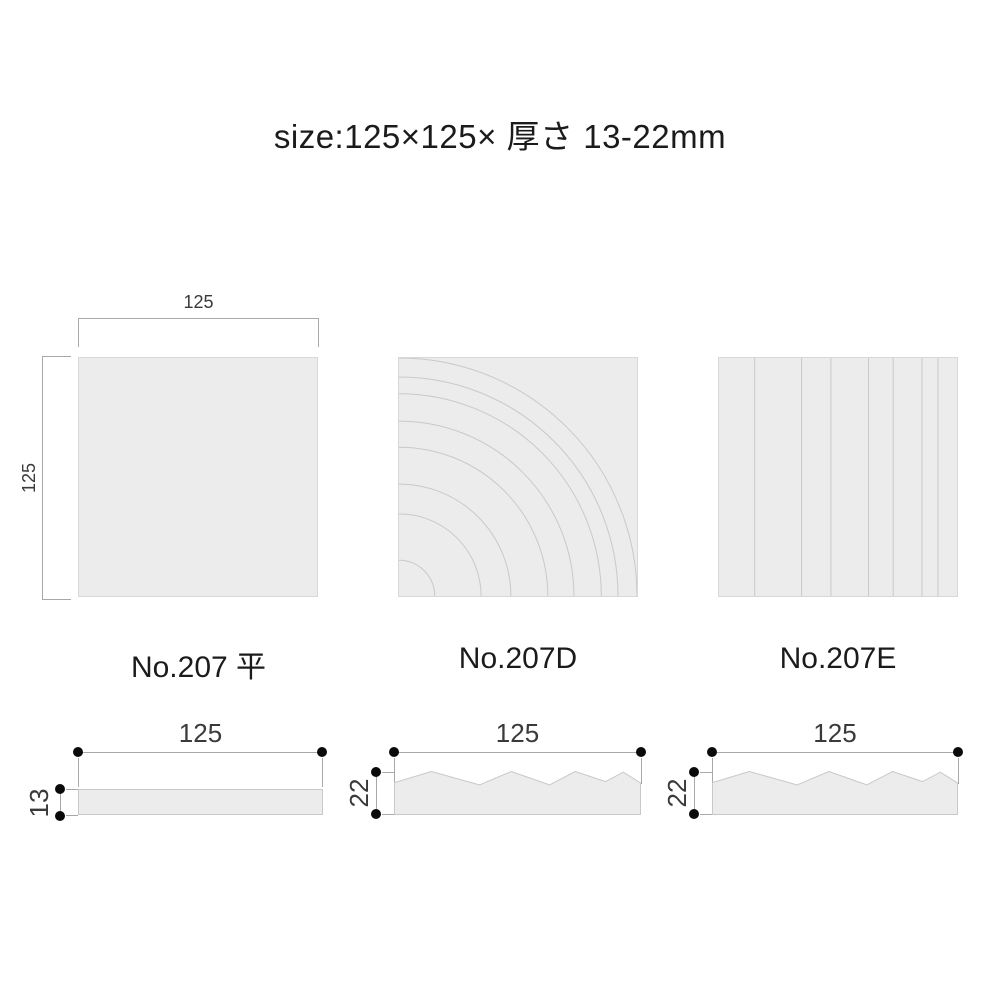  I want to click on cs2-ext-right, so click(641, 771).